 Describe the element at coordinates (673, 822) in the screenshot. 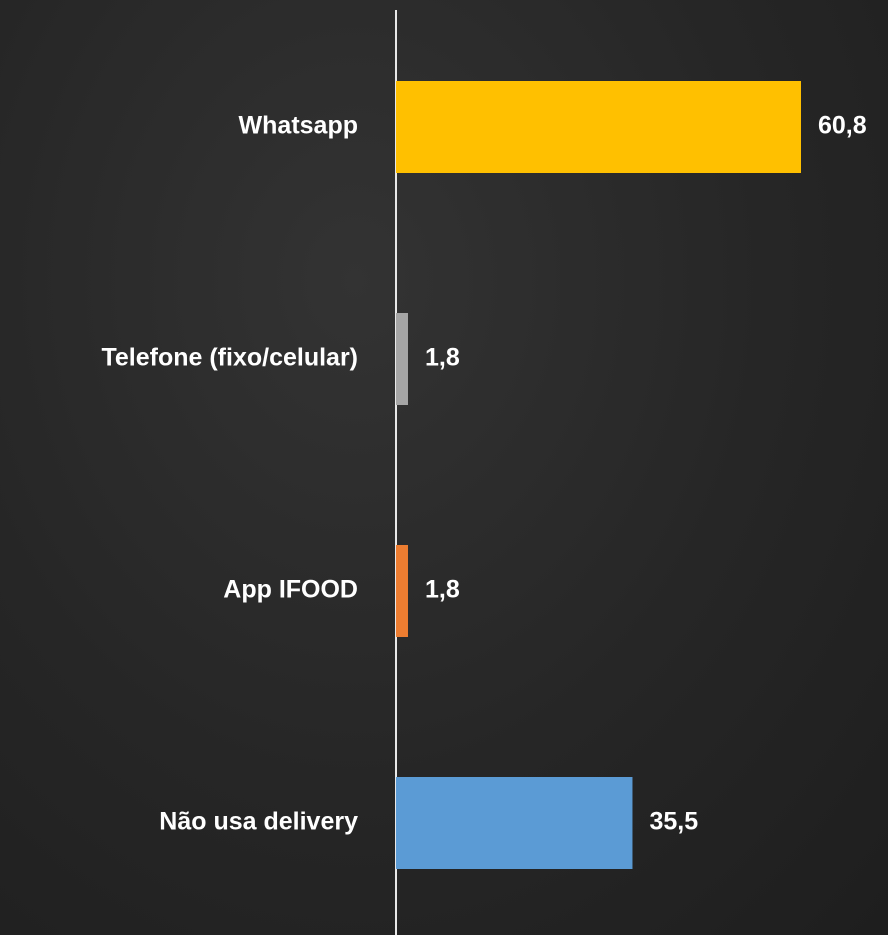

I see `value-label: 35,5` at that location.